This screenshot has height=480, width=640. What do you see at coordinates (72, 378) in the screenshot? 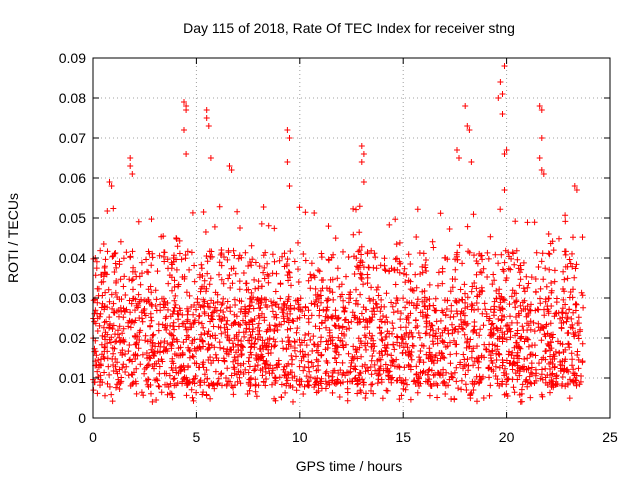
I see `y-tick-label: 0.01` at bounding box center [72, 378].